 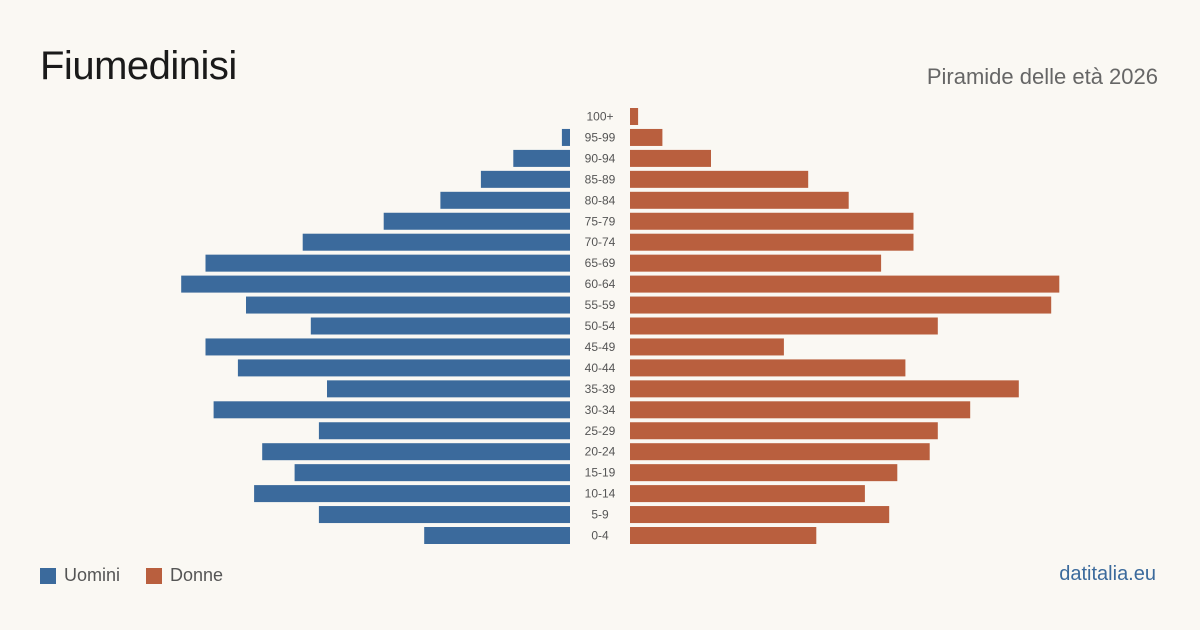 I want to click on age-label: 95-99, so click(x=600, y=137).